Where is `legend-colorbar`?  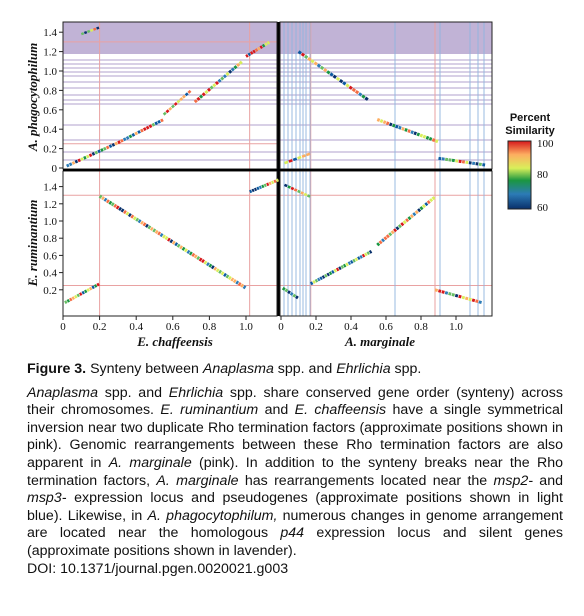
legend-colorbar is located at coordinates (519, 175).